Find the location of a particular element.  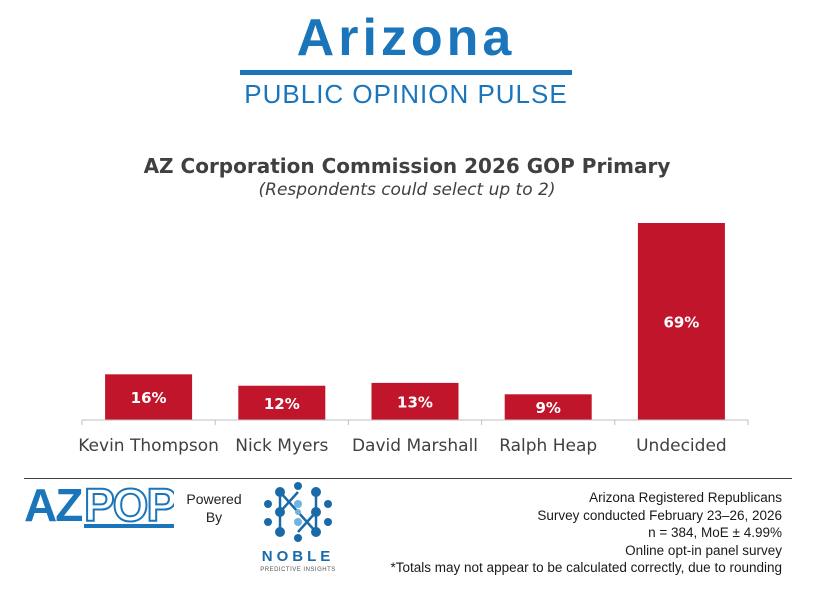

data-label: 69% is located at coordinates (681, 323).